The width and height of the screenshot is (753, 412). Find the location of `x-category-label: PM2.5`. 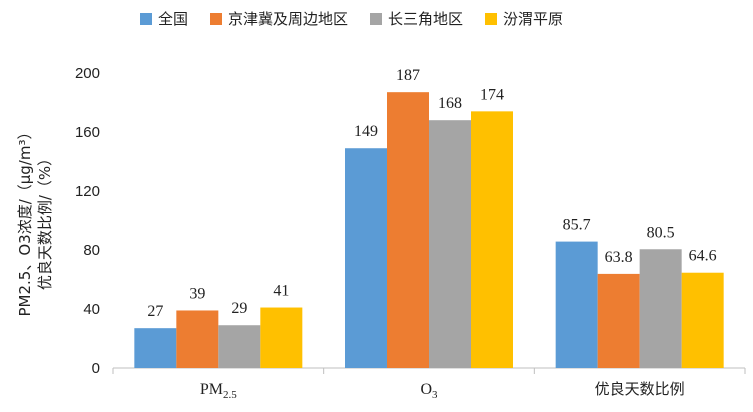

x-category-label: PM2.5 is located at coordinates (218, 391).